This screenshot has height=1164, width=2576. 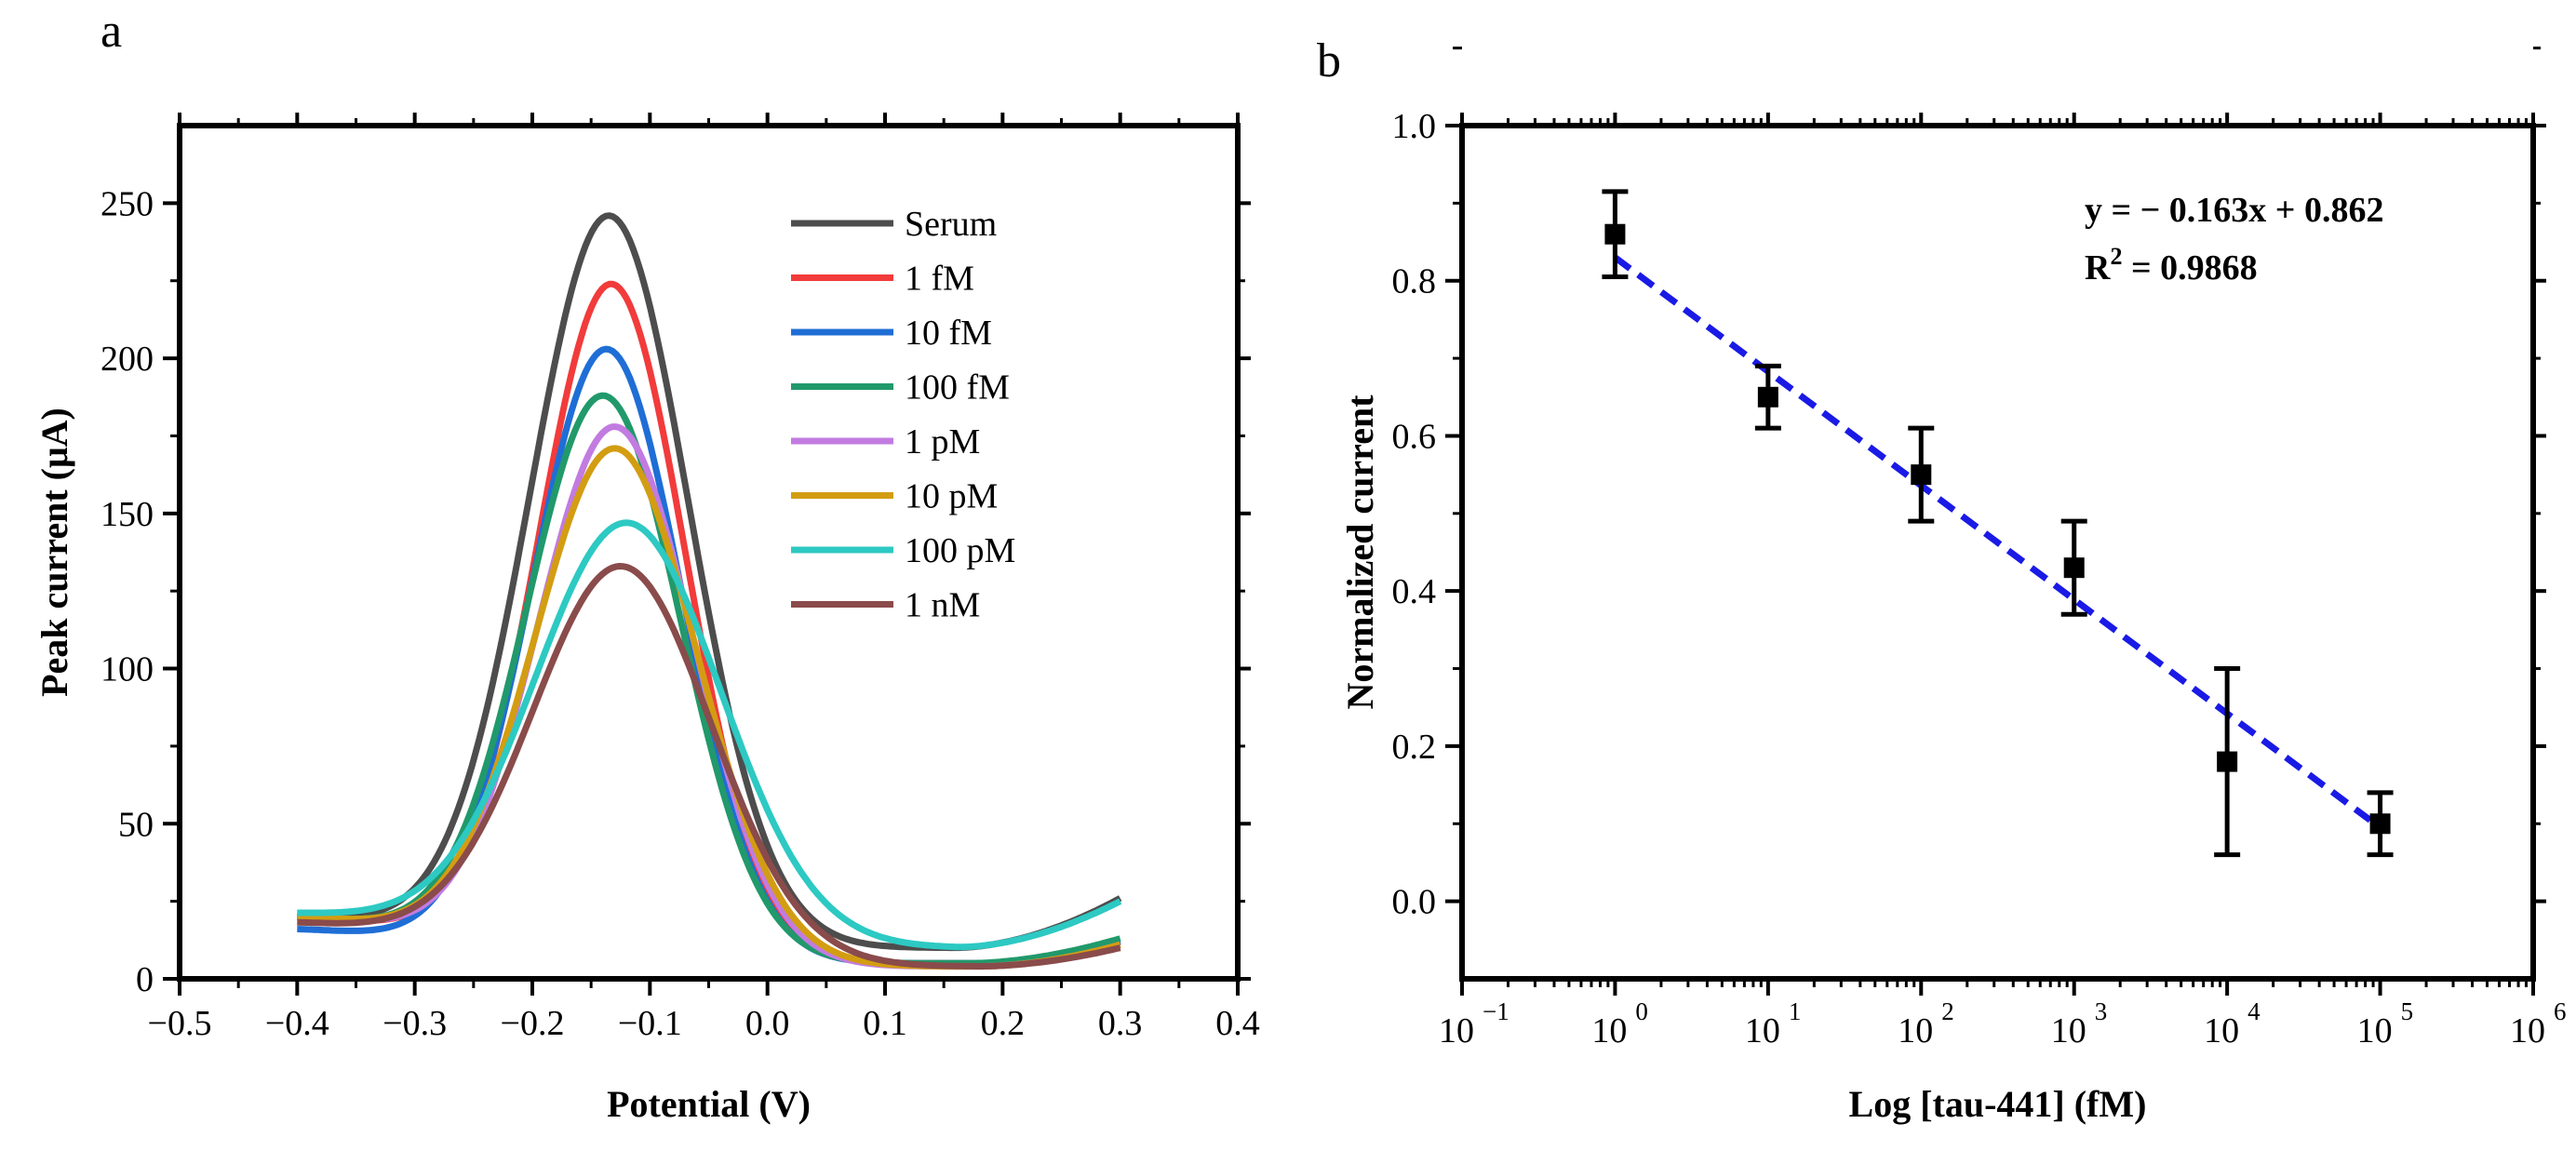 What do you see at coordinates (127, 514) in the screenshot?
I see `y-tick-label-a: 150` at bounding box center [127, 514].